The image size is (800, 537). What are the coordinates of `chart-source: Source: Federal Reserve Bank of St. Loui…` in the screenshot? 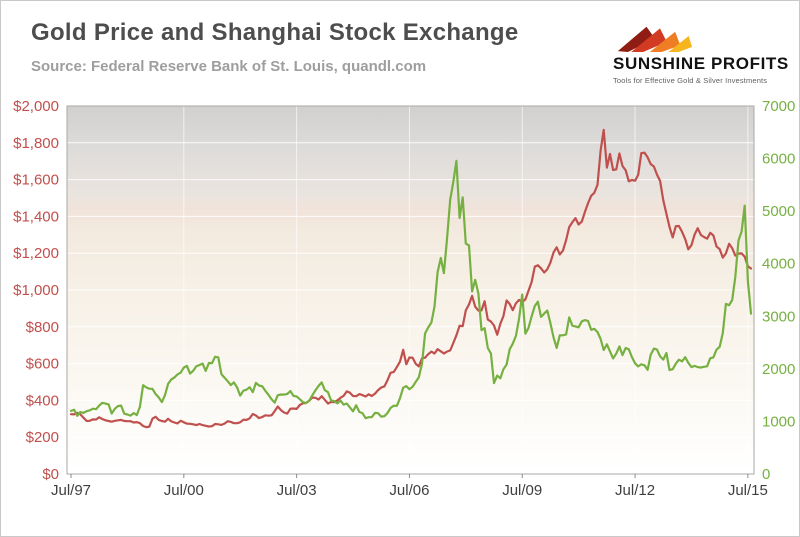 It's located at (229, 66).